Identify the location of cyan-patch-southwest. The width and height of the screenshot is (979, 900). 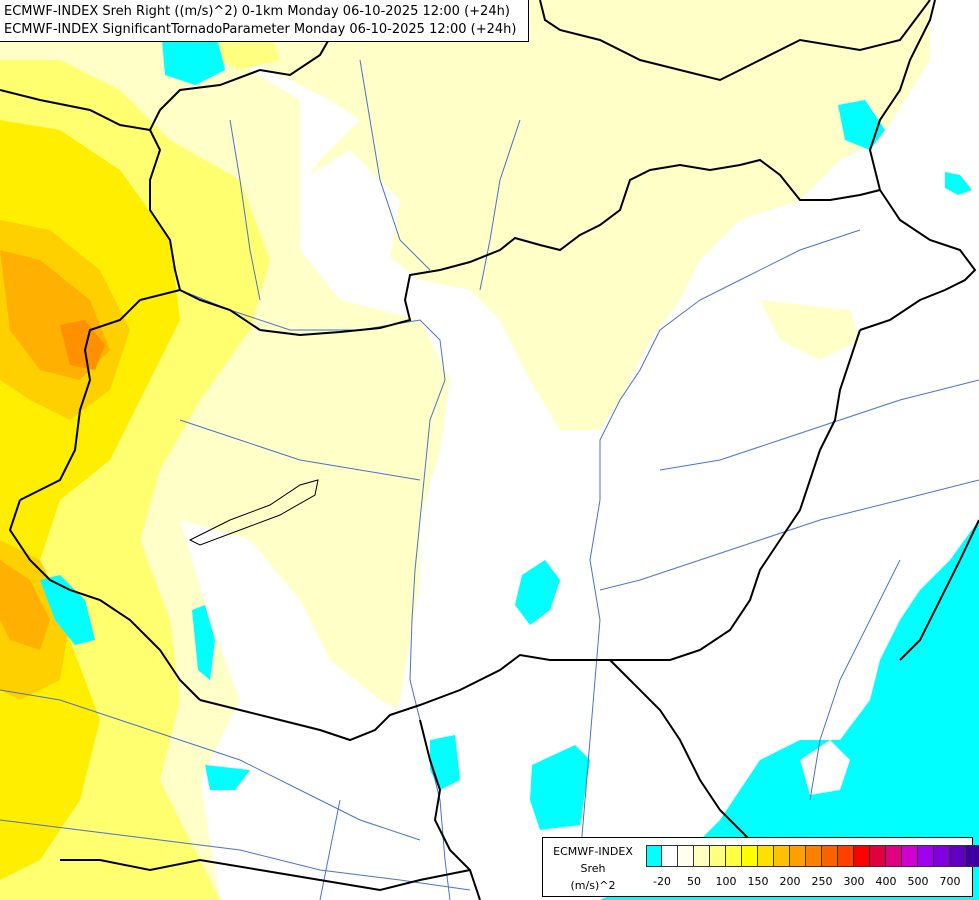
(227, 777).